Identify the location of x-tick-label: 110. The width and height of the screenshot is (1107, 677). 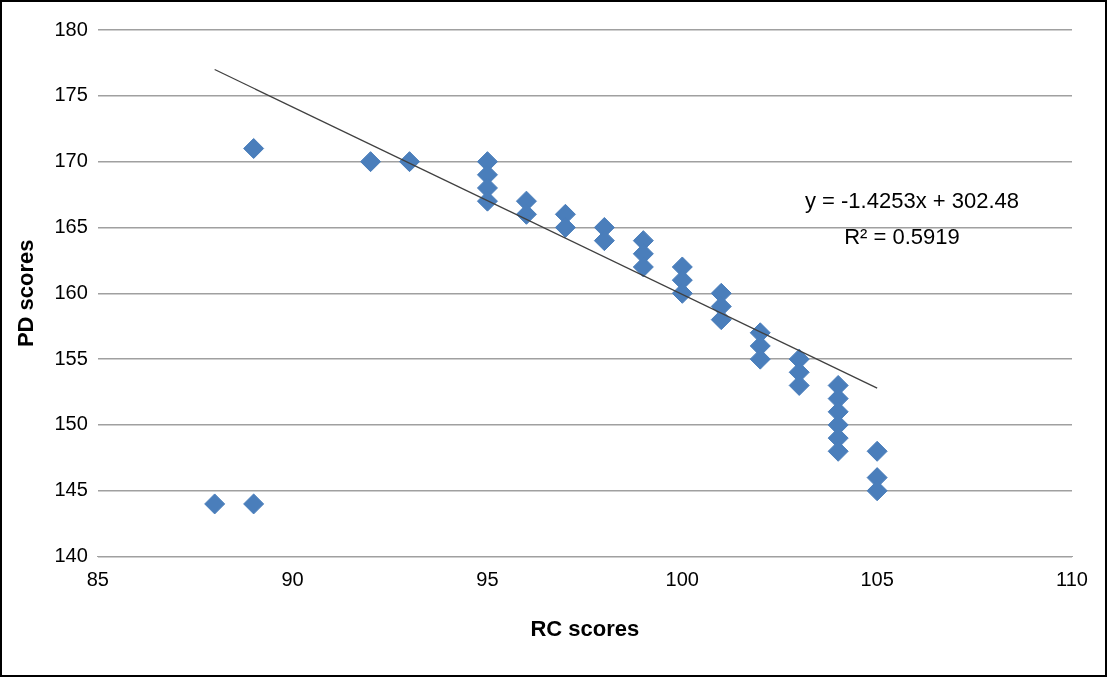
(1072, 579).